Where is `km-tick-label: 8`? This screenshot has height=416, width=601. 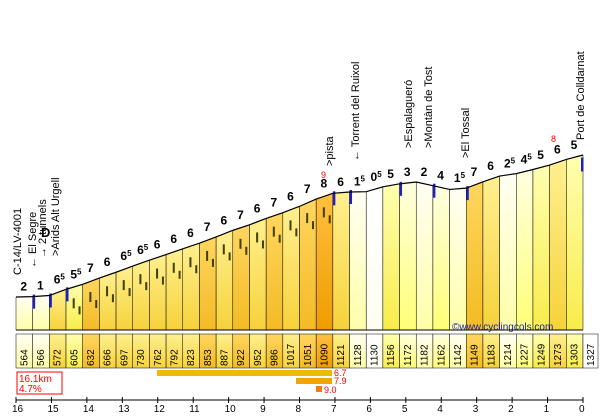
km-tick-label: 8 is located at coordinates (299, 409).